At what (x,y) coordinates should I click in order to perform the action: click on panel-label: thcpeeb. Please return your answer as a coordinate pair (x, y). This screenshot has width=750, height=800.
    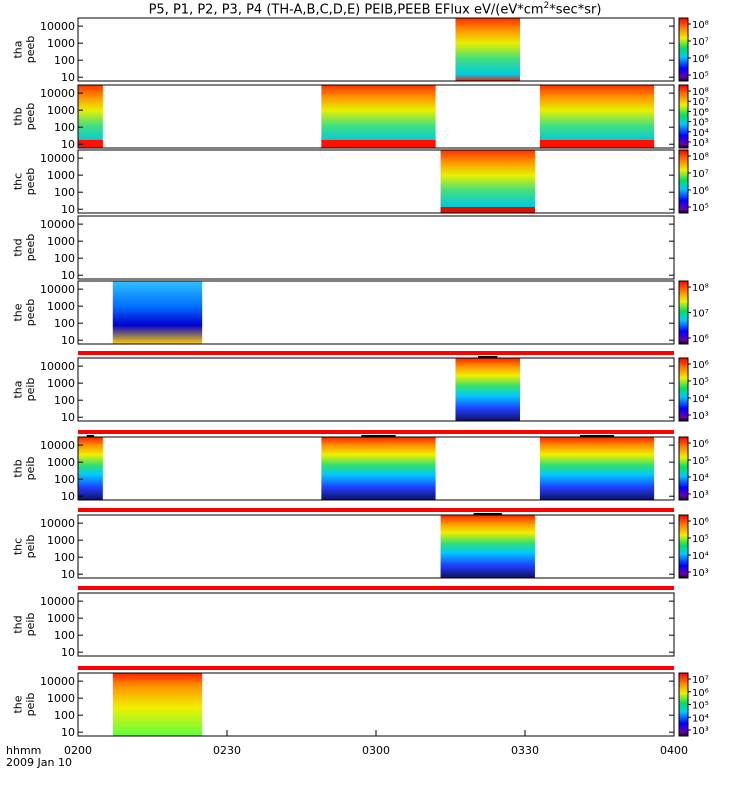
    Looking at the image, I should click on (24, 182).